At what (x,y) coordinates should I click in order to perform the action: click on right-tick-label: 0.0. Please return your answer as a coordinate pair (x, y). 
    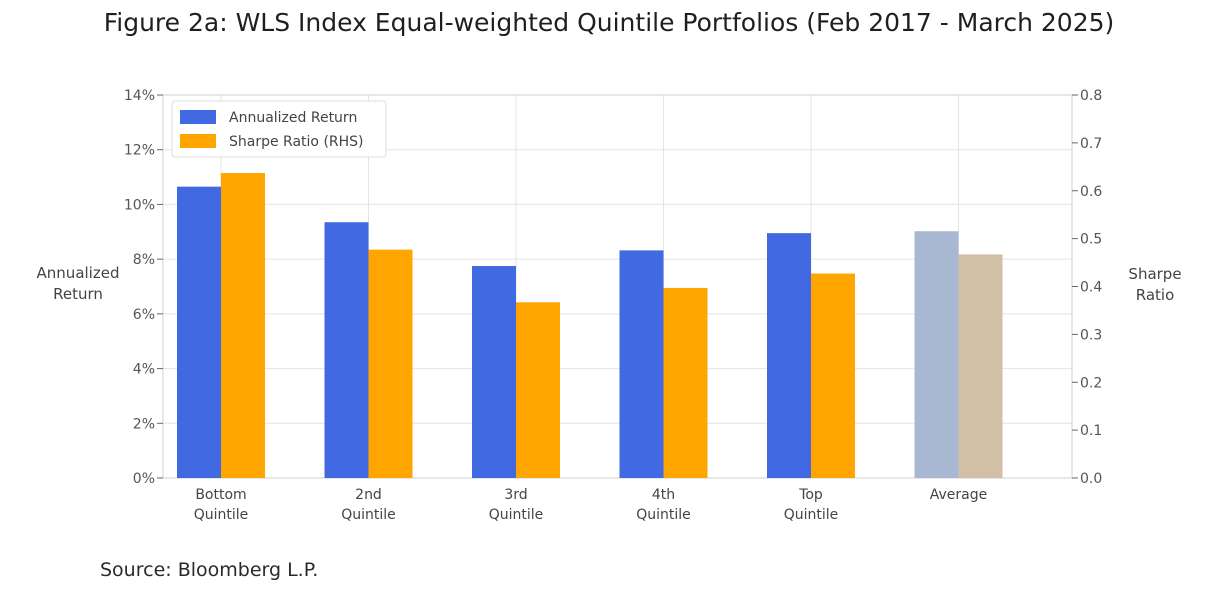
    Looking at the image, I should click on (1091, 479).